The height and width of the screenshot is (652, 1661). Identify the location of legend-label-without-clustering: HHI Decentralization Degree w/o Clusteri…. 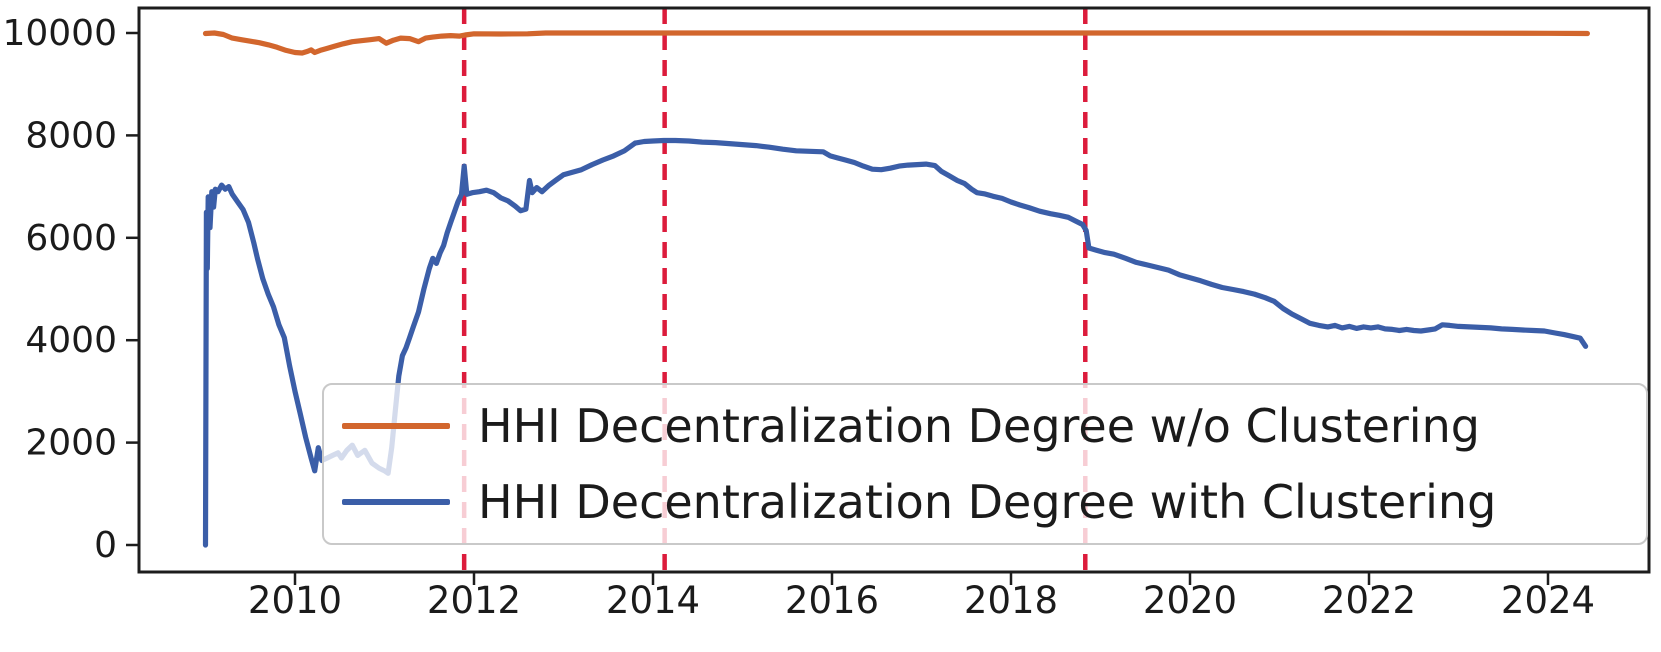
(979, 426).